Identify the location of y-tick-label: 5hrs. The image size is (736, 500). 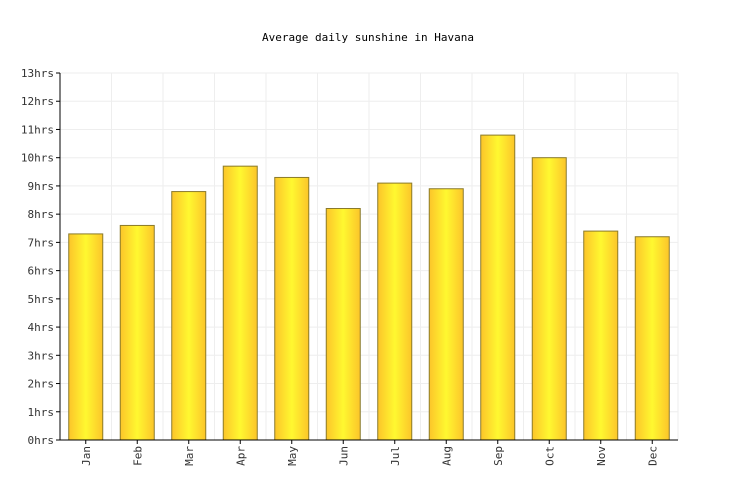
(41, 299).